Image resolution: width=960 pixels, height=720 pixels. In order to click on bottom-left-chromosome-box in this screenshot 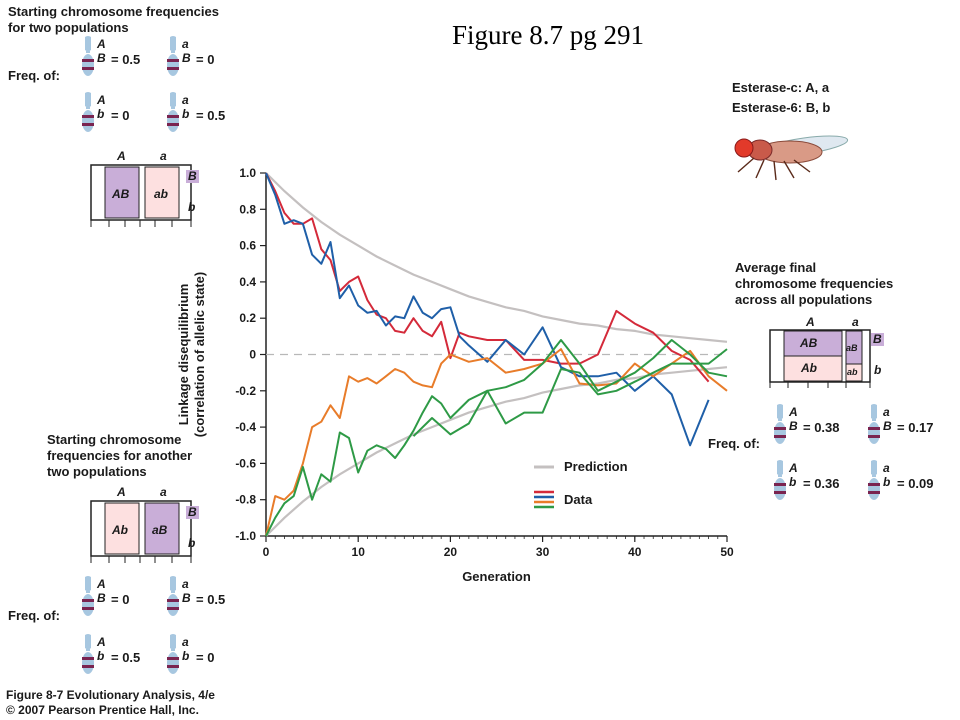, I will do `click(141, 531)`.